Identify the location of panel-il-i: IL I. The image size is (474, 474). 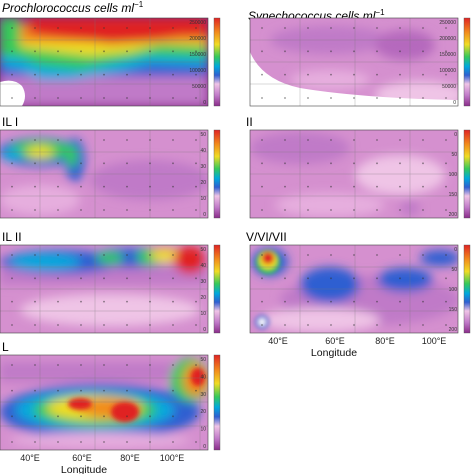
(104, 167).